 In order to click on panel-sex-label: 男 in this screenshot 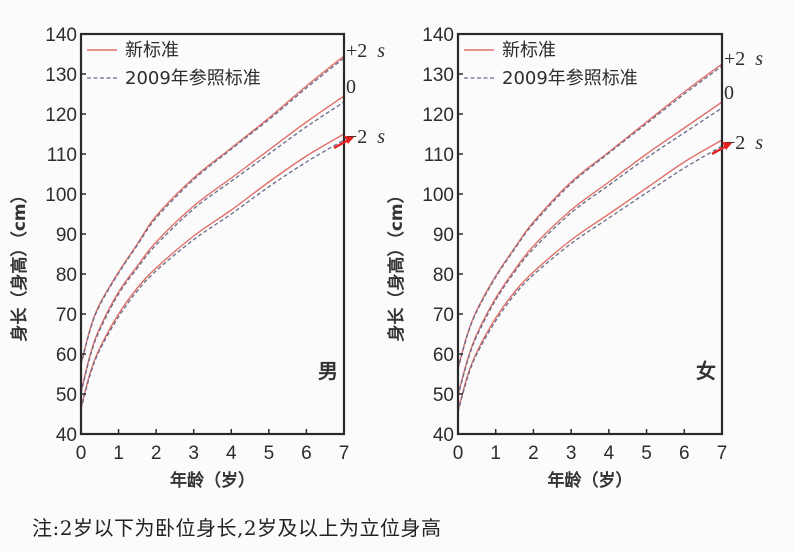, I will do `click(328, 371)`.